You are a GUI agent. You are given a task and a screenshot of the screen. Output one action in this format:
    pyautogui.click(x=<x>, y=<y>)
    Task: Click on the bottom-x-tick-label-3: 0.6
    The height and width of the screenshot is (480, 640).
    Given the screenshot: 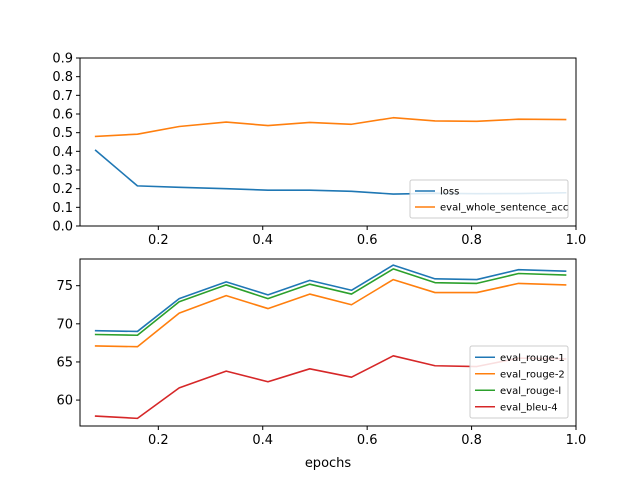 What is the action you would take?
    pyautogui.click(x=367, y=440)
    